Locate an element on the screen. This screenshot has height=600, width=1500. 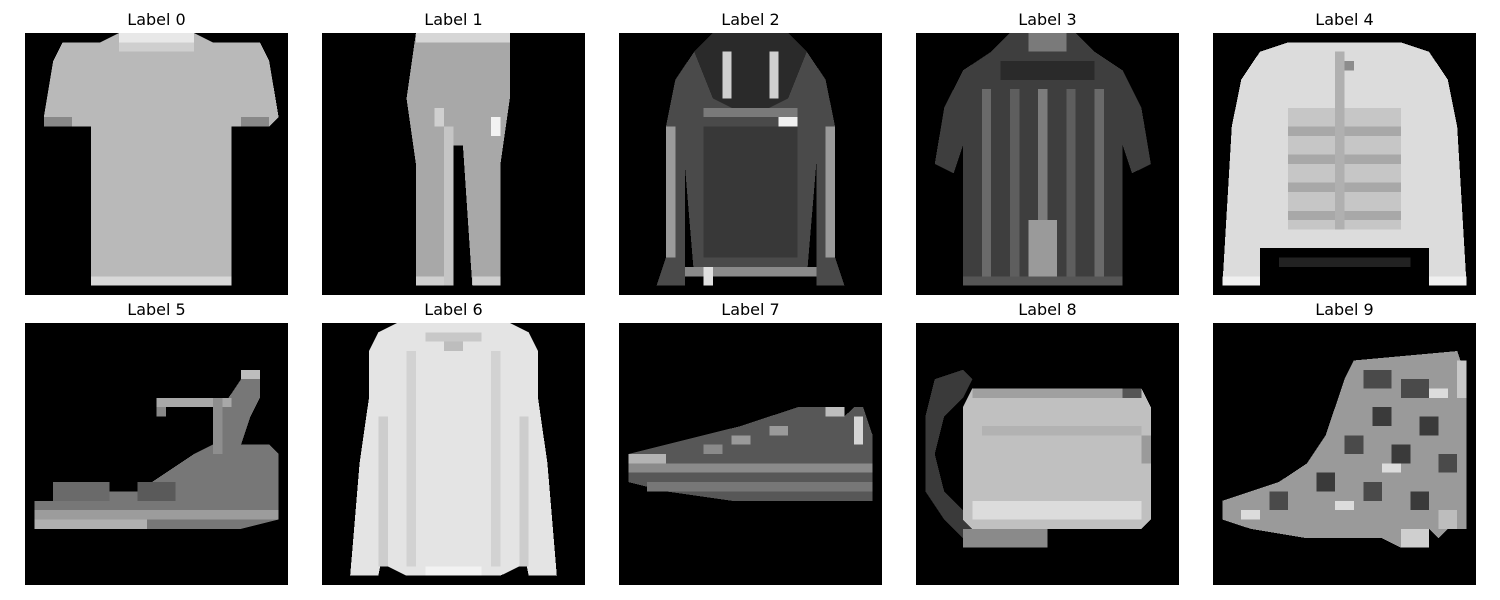
panel-title: Label 7 is located at coordinates (750, 309).